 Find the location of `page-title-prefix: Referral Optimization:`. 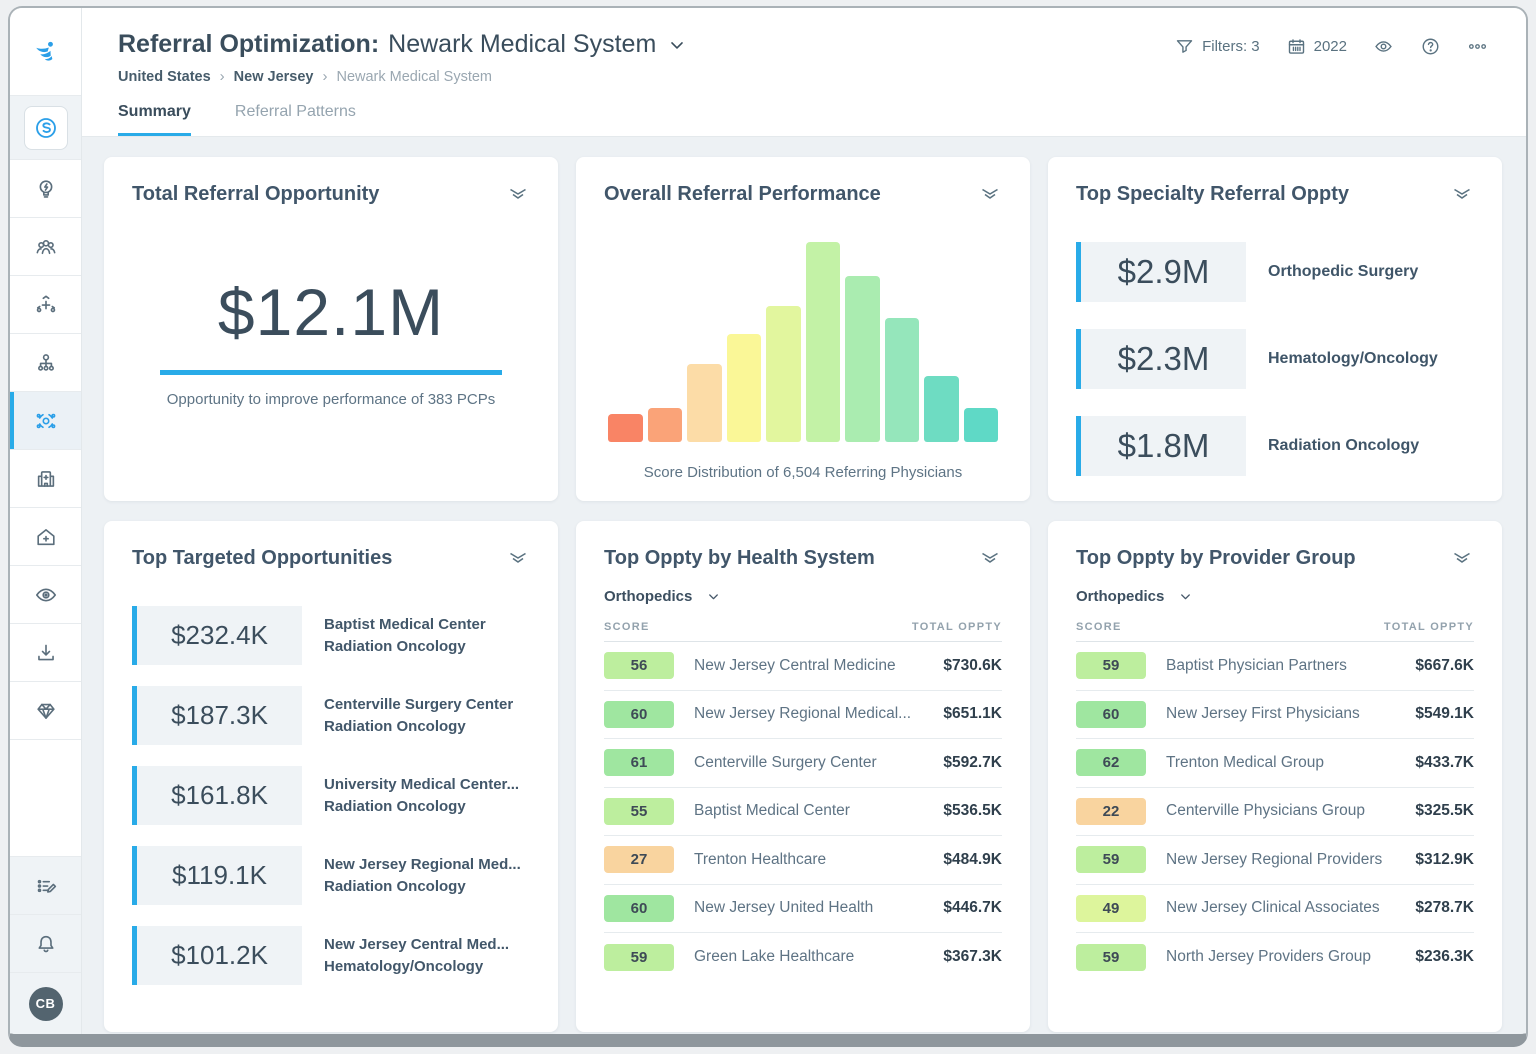

page-title-prefix: Referral Optimization: is located at coordinates (249, 44).